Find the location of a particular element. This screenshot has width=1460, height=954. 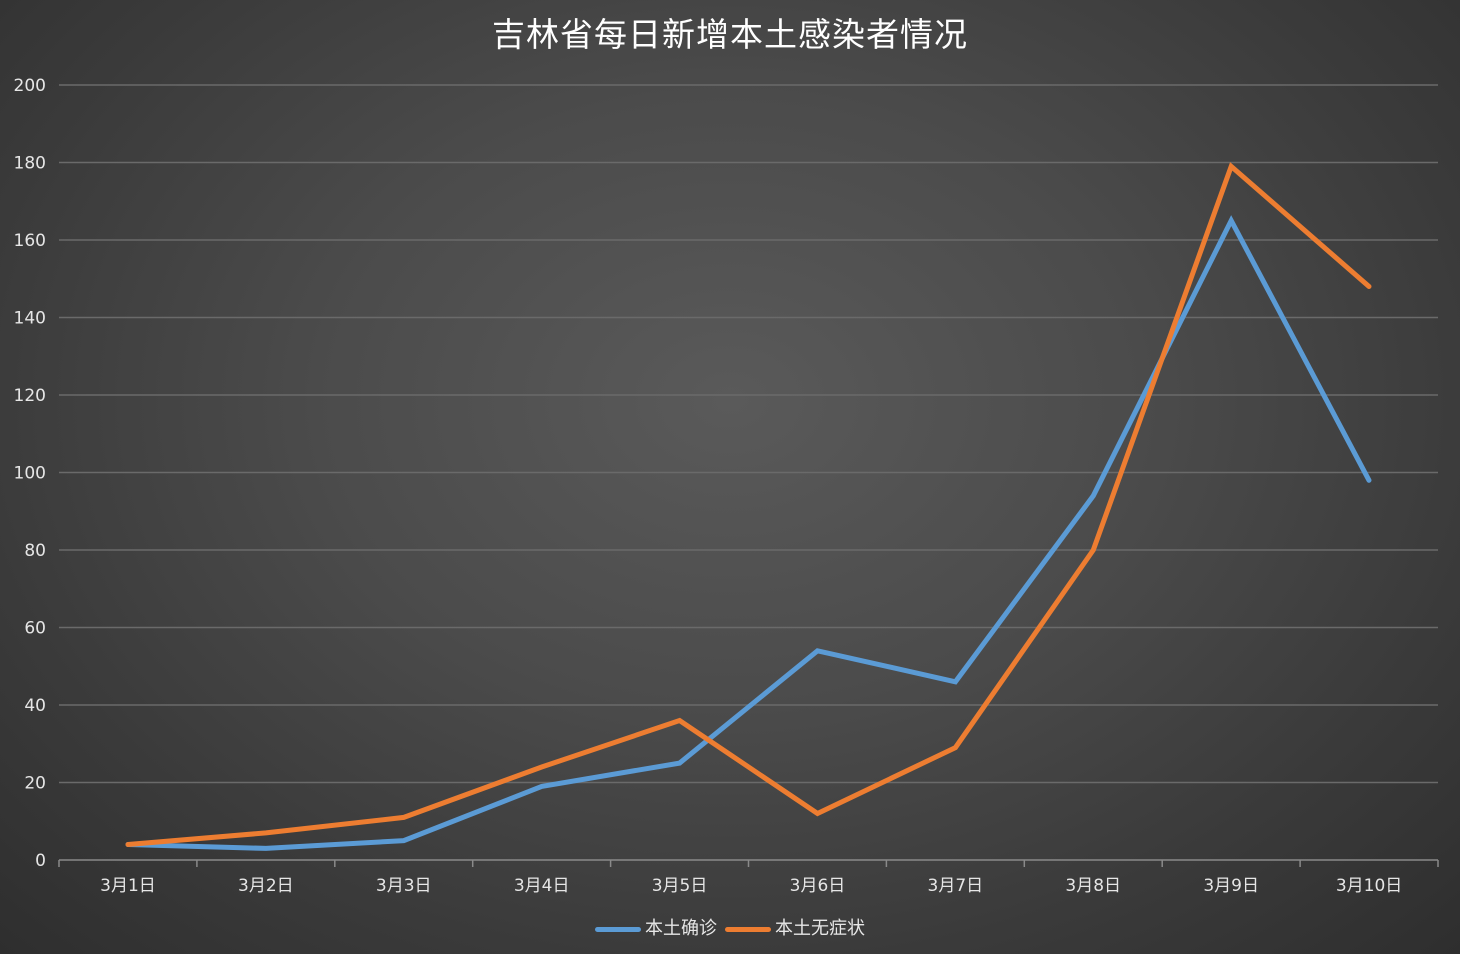

x-tick-label-1: 3月1日 is located at coordinates (128, 886).